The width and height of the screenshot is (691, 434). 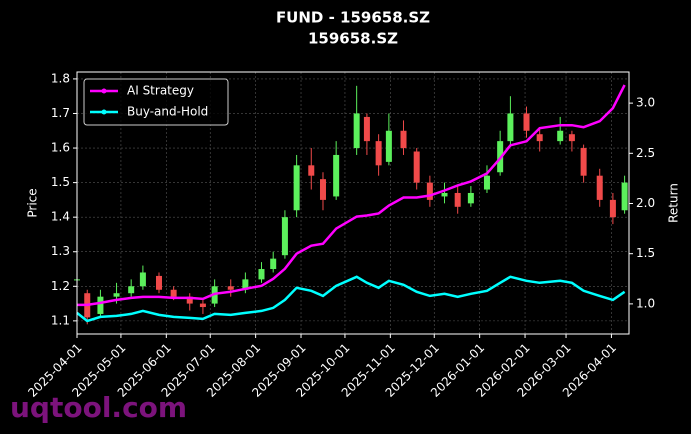 What do you see at coordinates (351, 299) in the screenshot?
I see `return-line` at bounding box center [351, 299].